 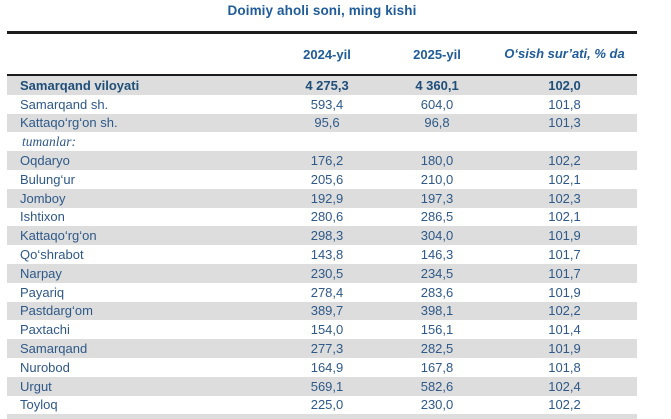 I want to click on value-2025: 286,5, so click(x=437, y=217).